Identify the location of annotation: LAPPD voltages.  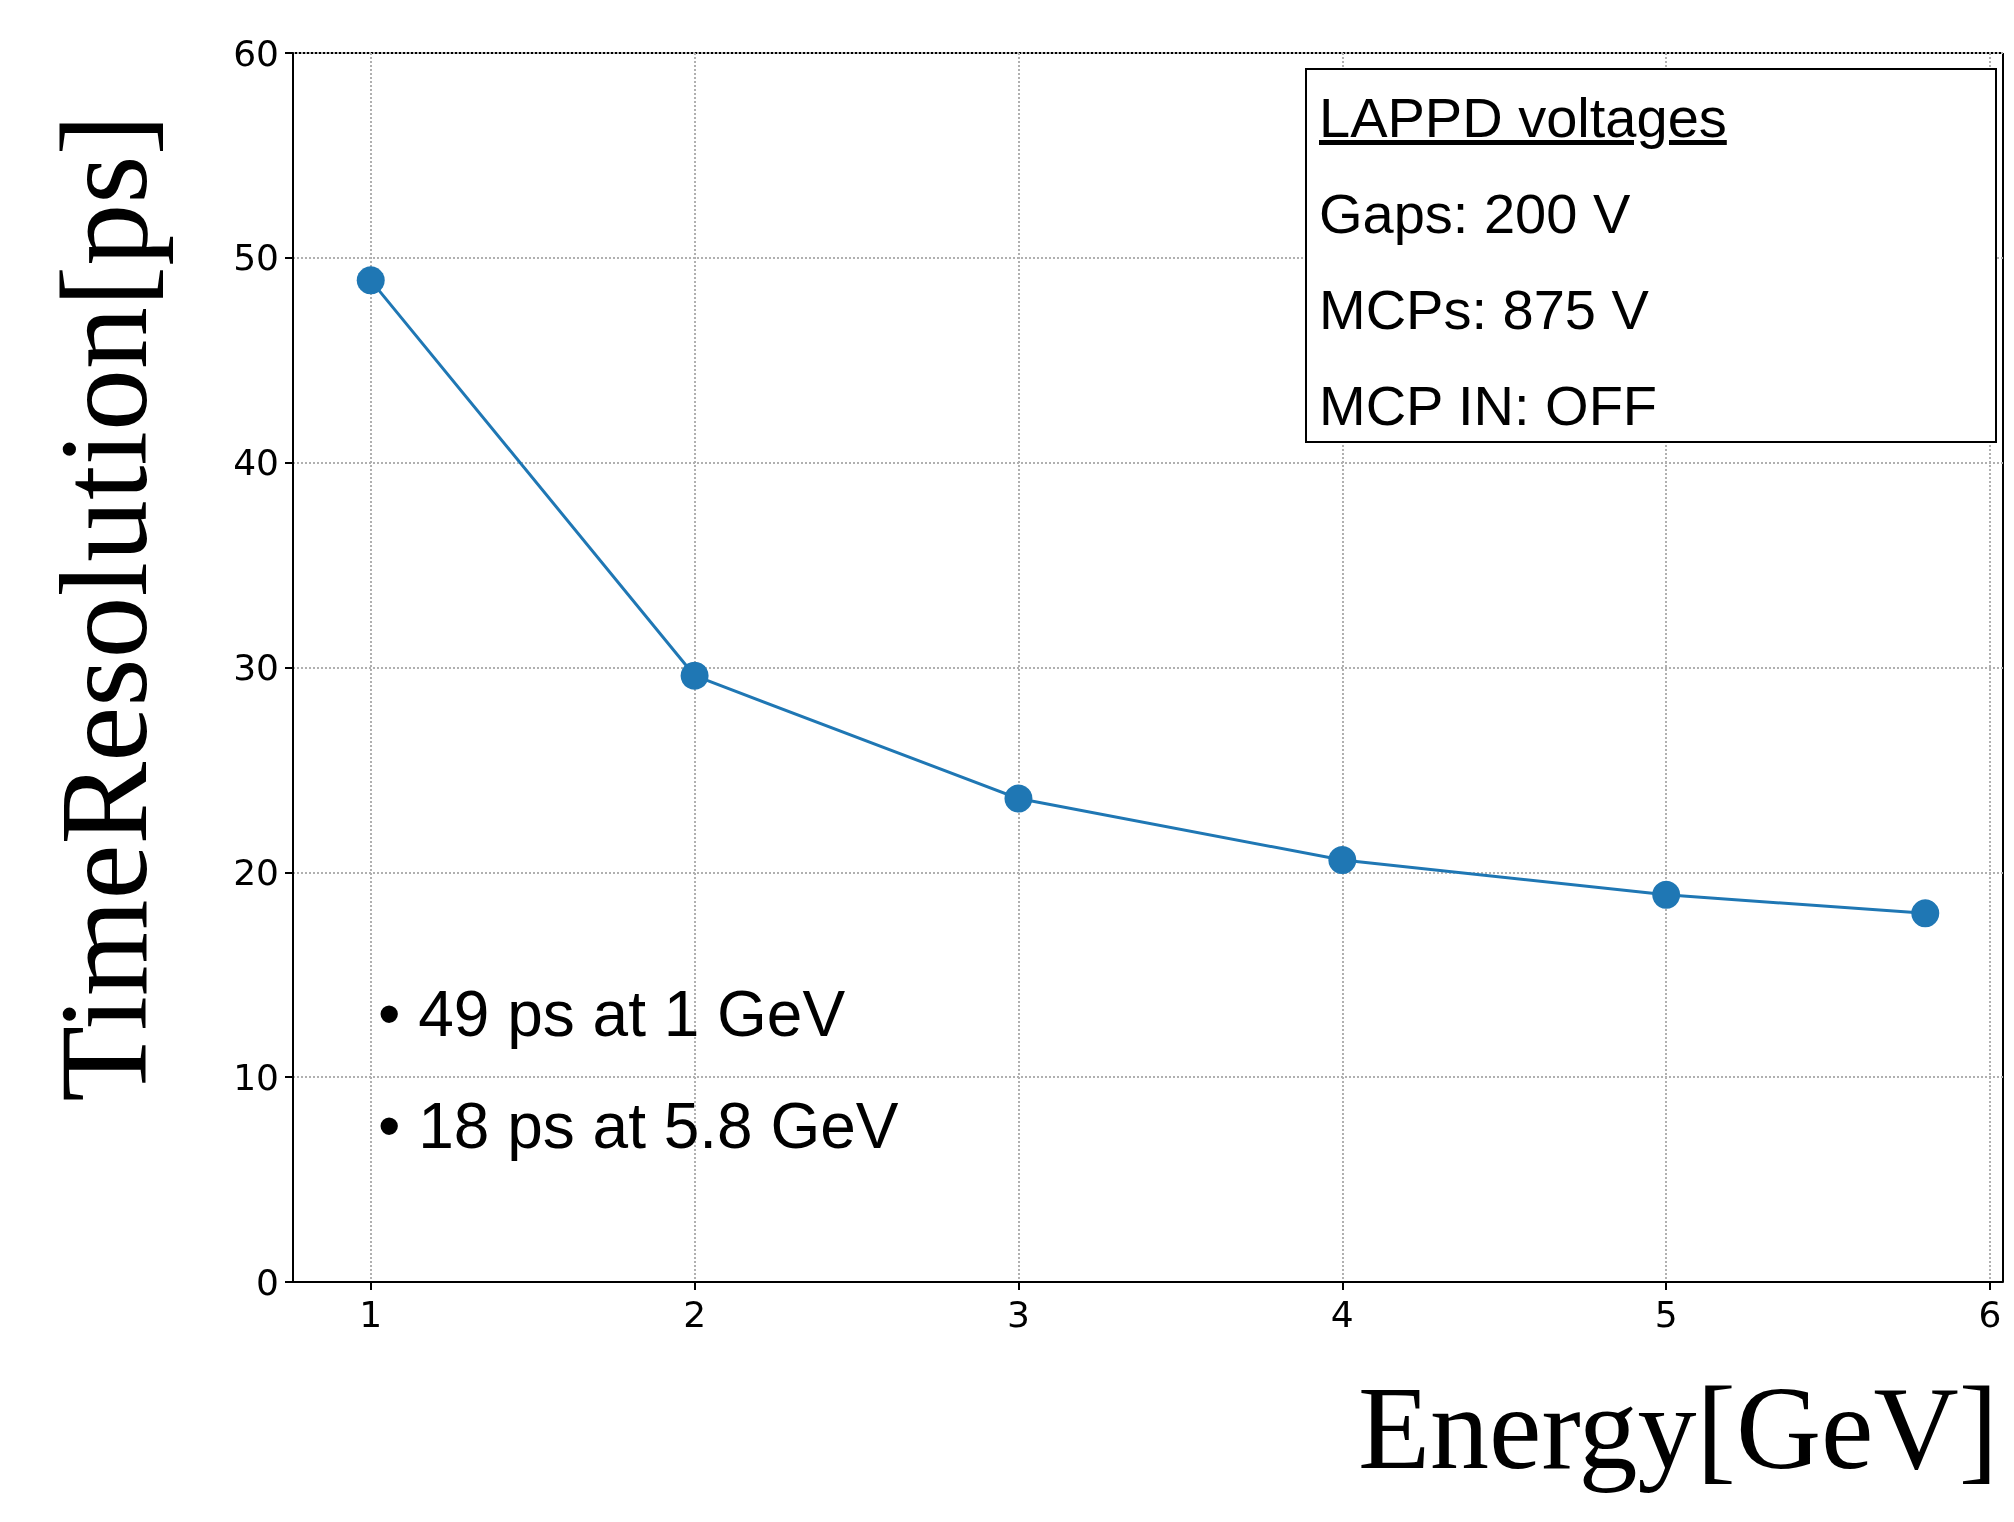
(1523, 118).